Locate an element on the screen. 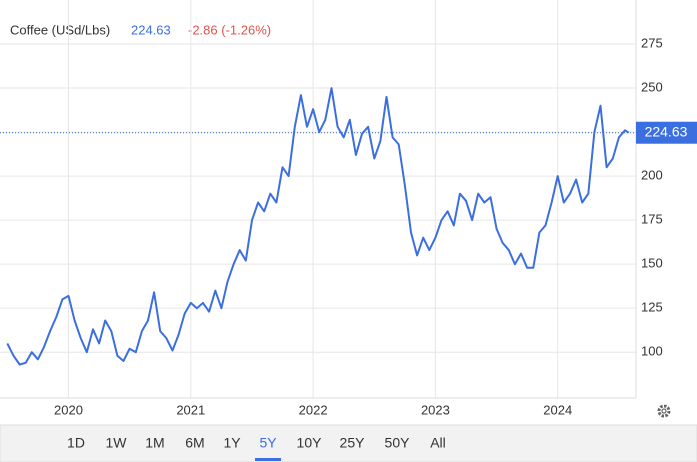 Image resolution: width=697 pixels, height=462 pixels. range-button: 50Y is located at coordinates (398, 443).